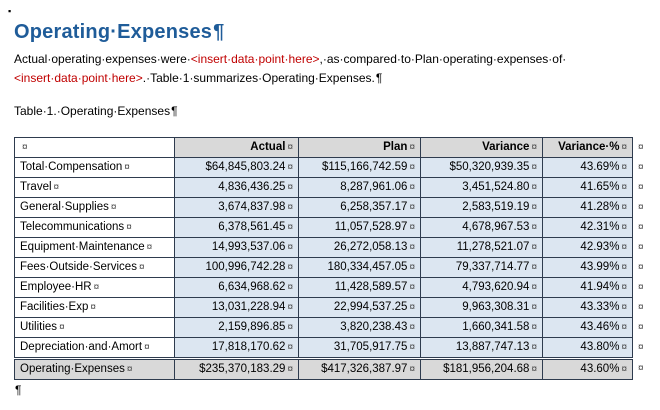 This screenshot has height=410, width=660. Describe the element at coordinates (359, 348) in the screenshot. I see `plan-cell: 31,705,917.75 ¤` at that location.